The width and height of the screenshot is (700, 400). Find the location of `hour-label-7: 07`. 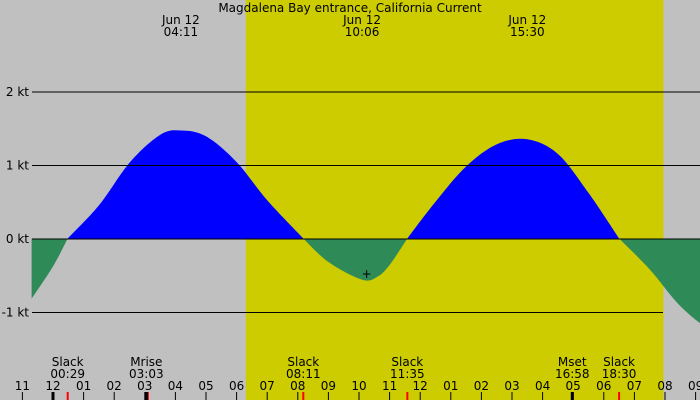

hour-label-7: 07 is located at coordinates (267, 386).